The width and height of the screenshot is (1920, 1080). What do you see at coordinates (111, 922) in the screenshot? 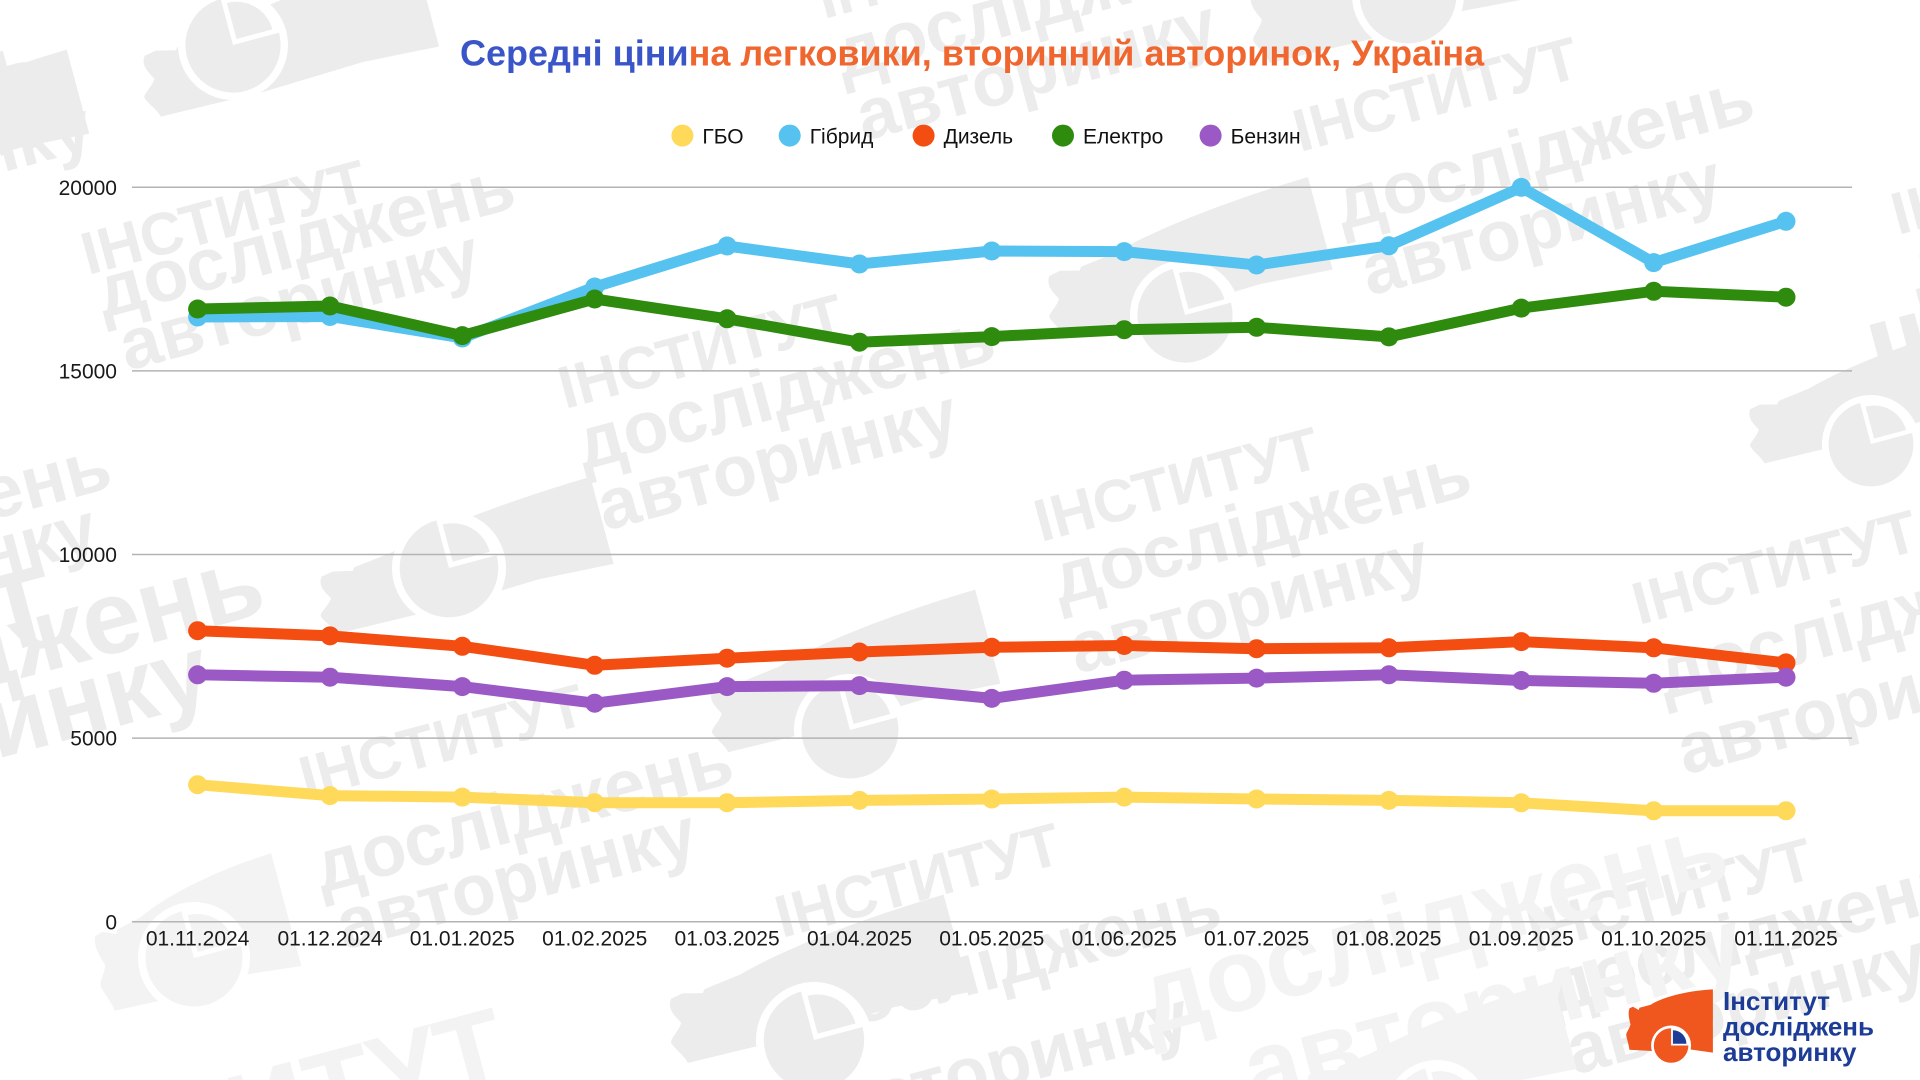
I see `svg-text: 0` at bounding box center [111, 922].